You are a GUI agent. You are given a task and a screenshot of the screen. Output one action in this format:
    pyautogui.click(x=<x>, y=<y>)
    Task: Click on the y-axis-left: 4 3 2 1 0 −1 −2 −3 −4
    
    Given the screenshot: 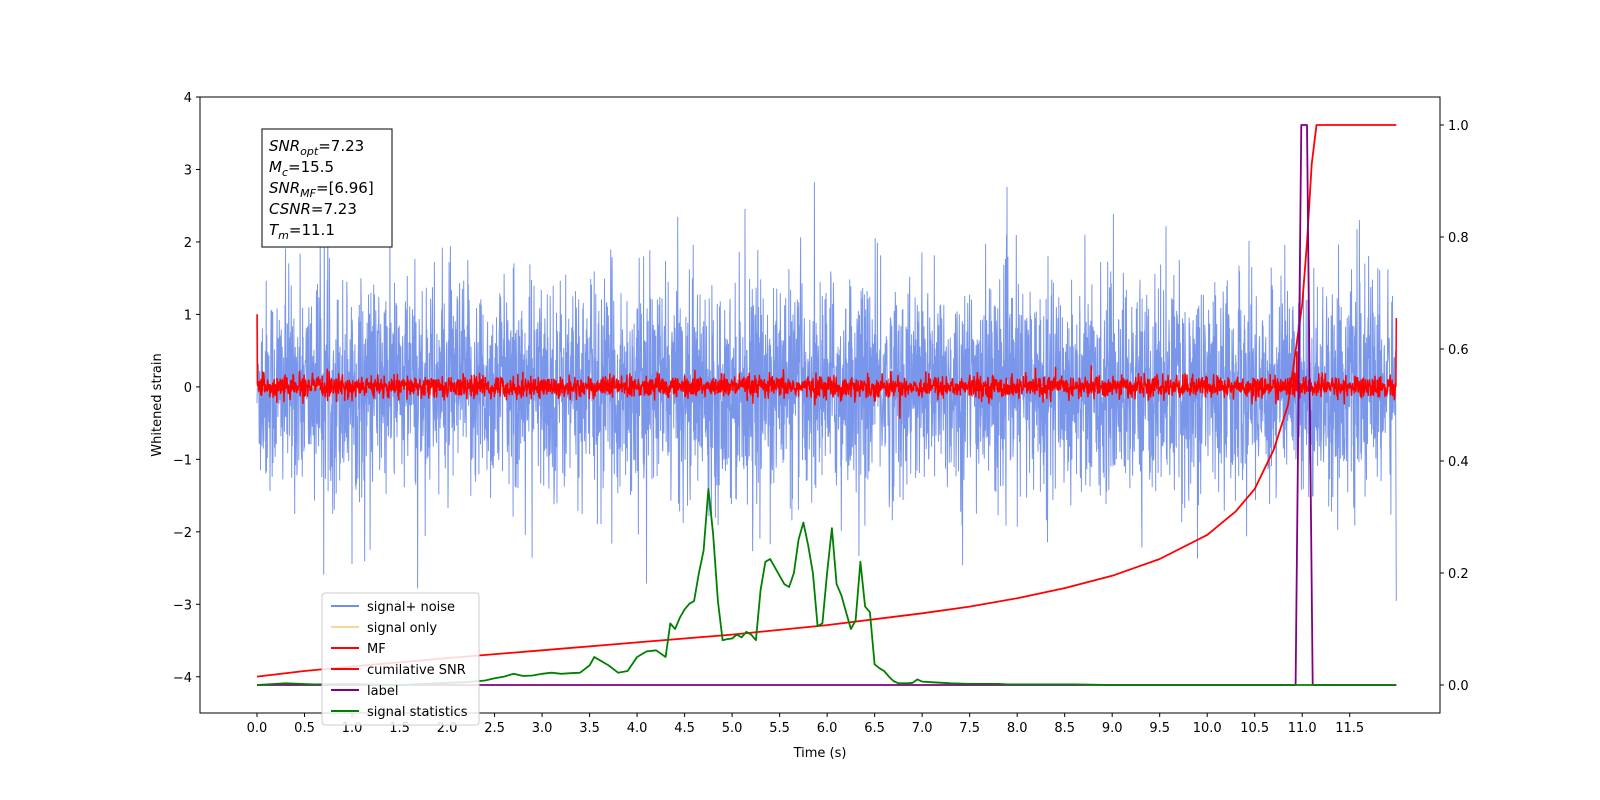 What is the action you would take?
    pyautogui.click(x=186, y=388)
    